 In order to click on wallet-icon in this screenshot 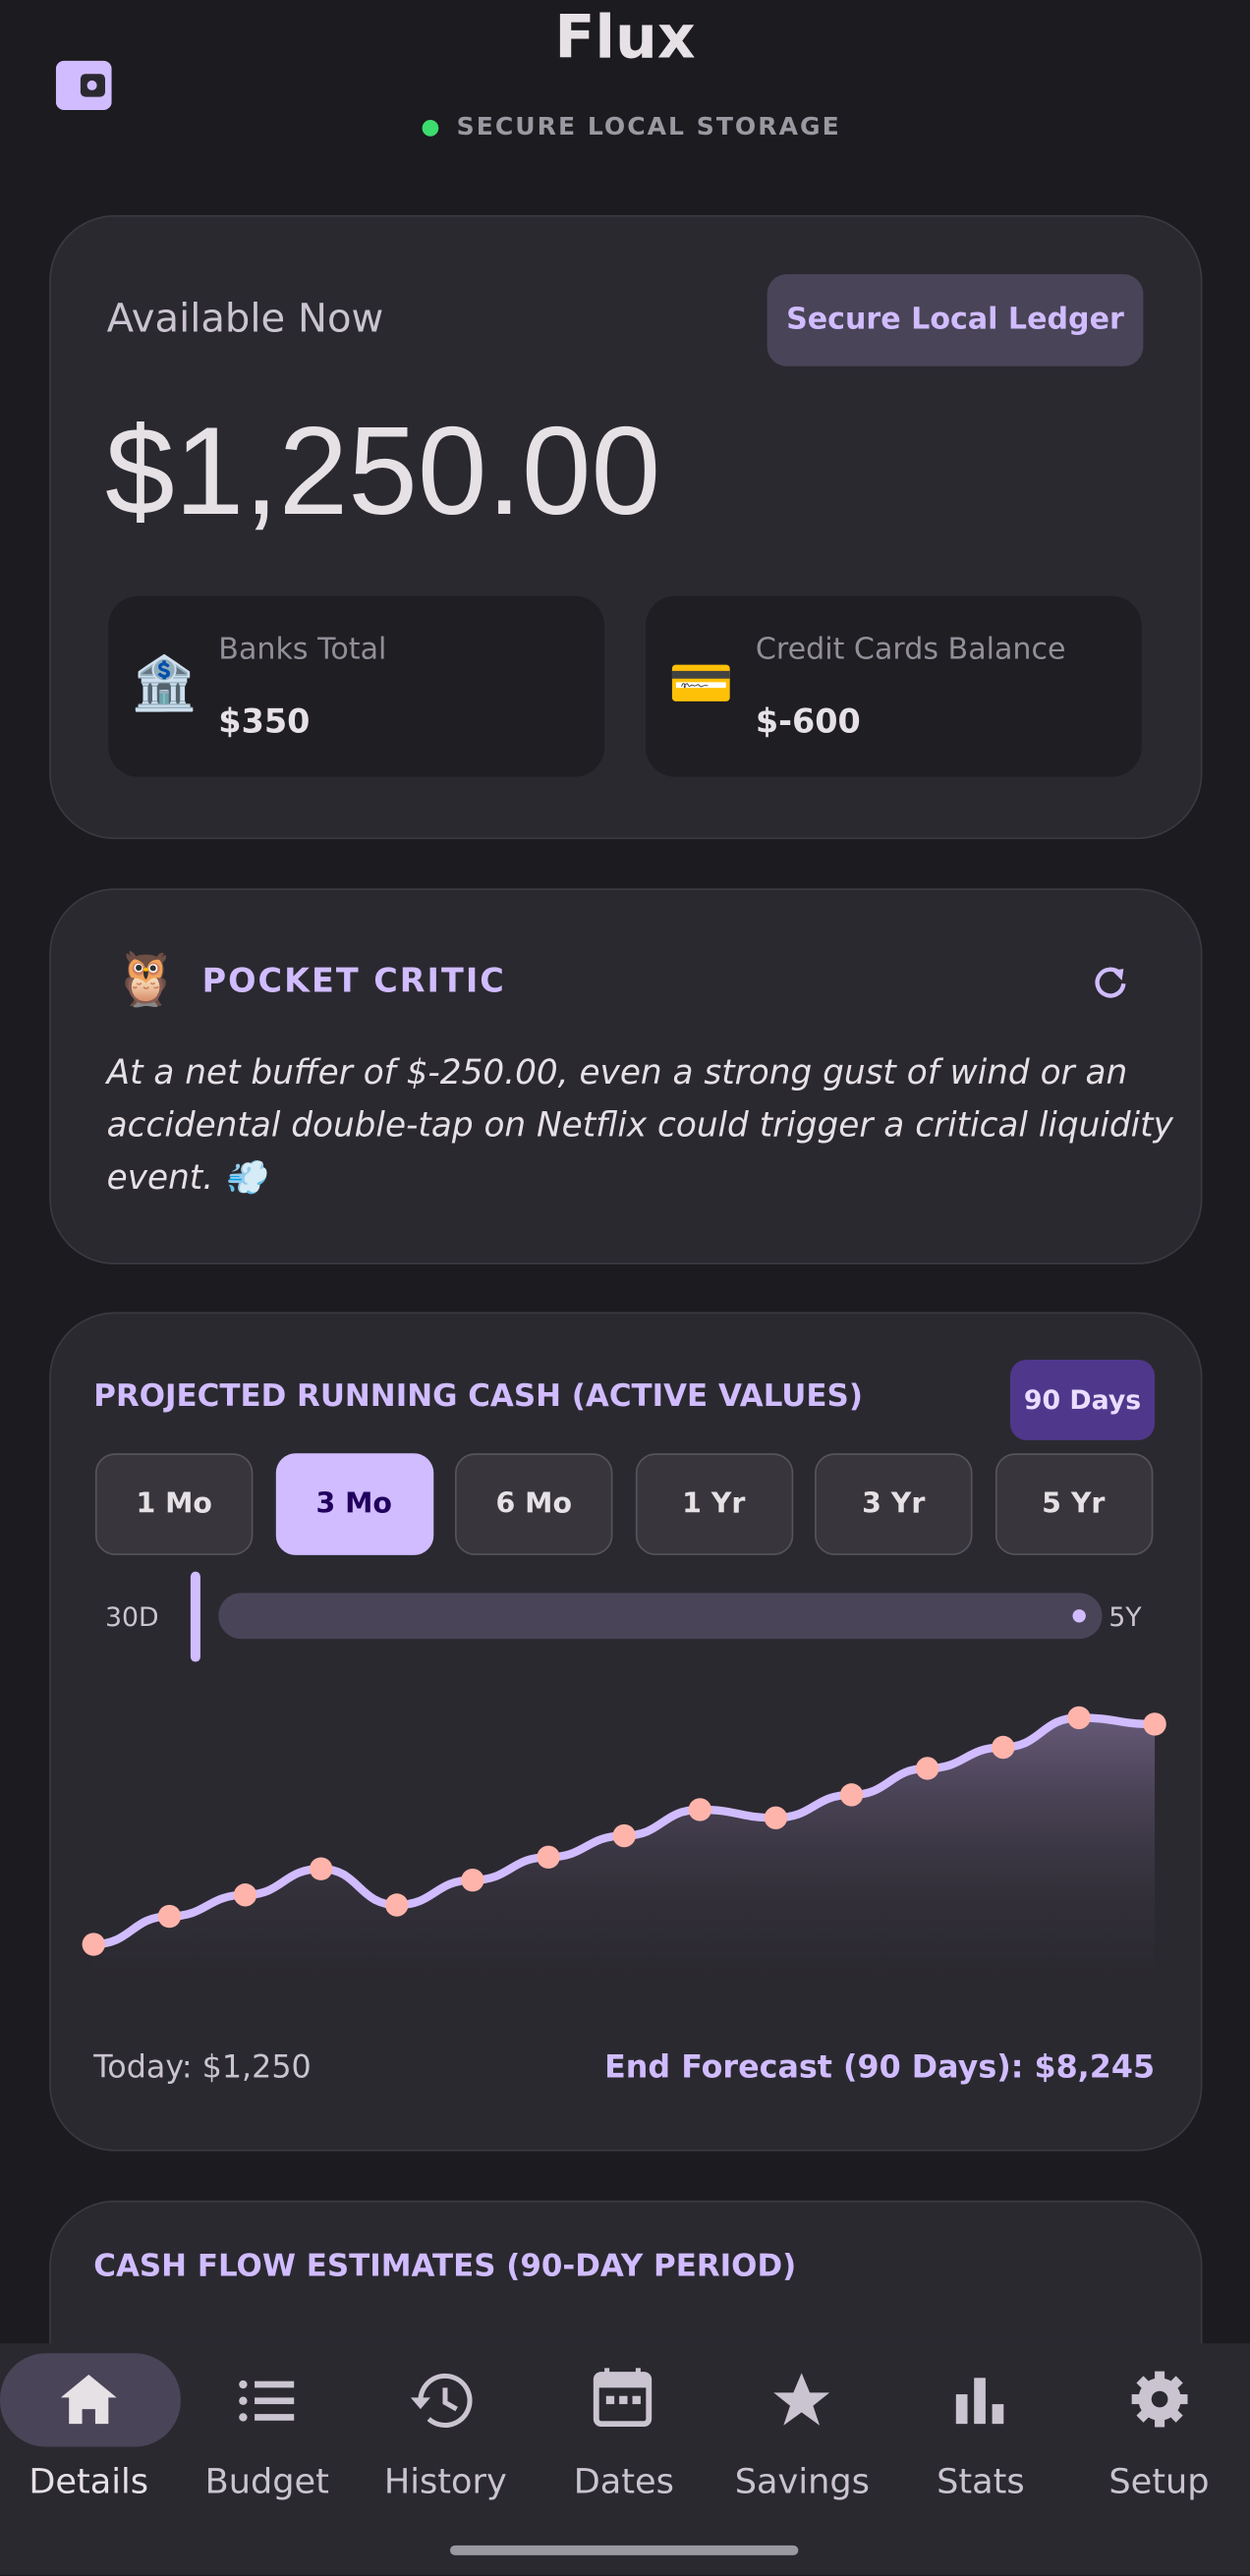, I will do `click(83, 85)`.